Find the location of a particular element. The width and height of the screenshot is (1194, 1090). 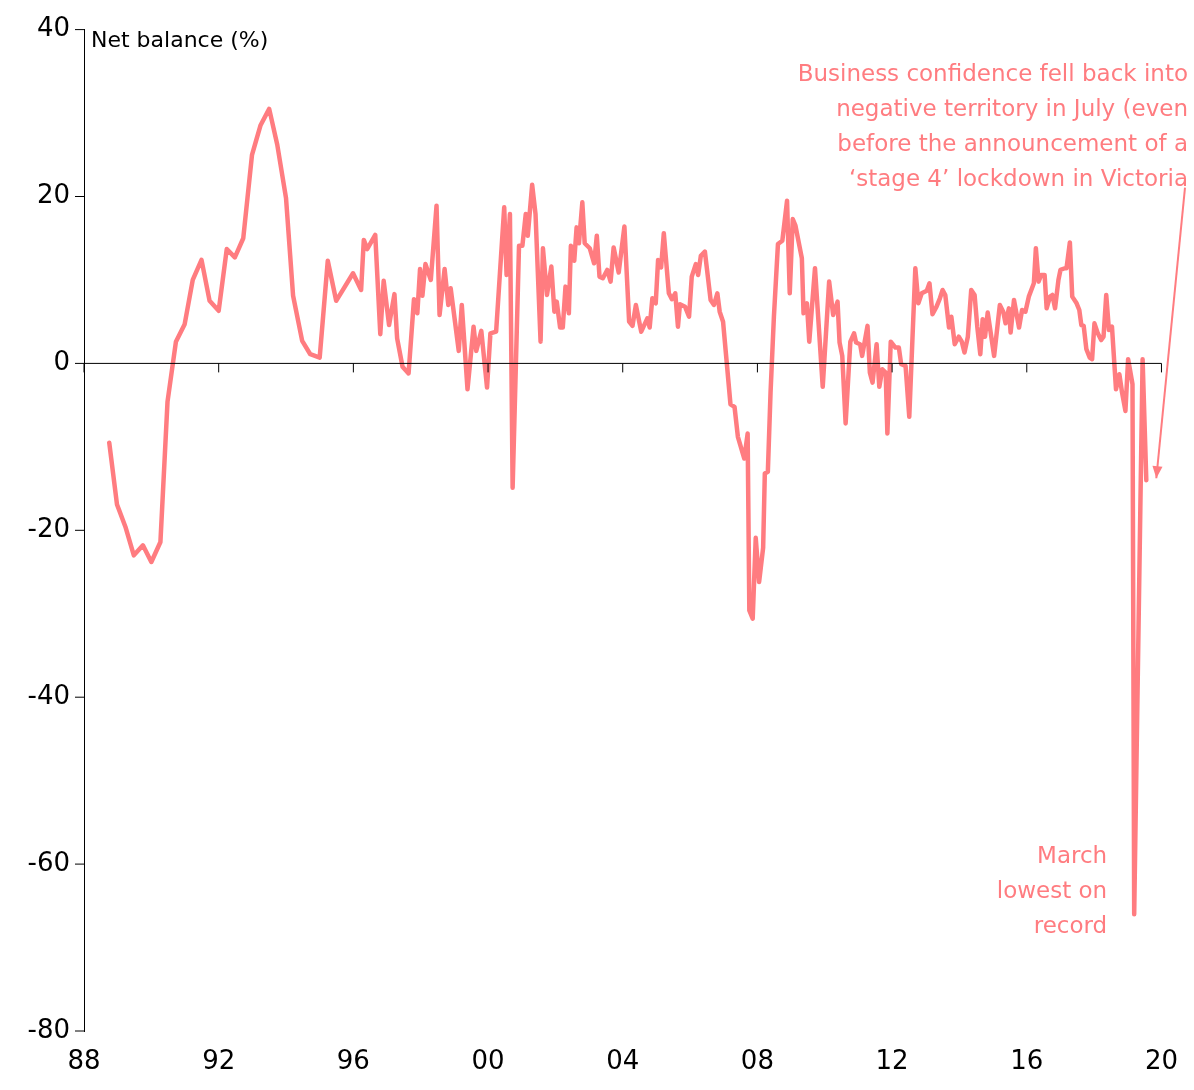

x-tick-label: 04 is located at coordinates (623, 1060).